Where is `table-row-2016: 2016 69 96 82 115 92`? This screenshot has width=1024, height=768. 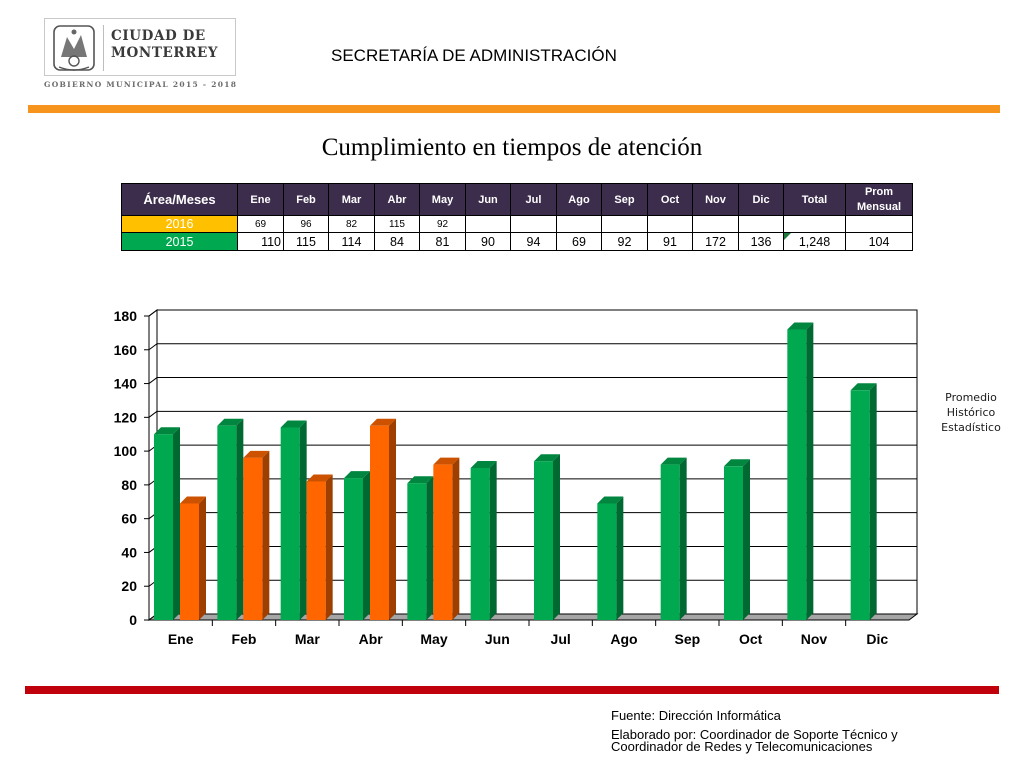 table-row-2016: 2016 69 96 82 115 92 is located at coordinates (517, 224).